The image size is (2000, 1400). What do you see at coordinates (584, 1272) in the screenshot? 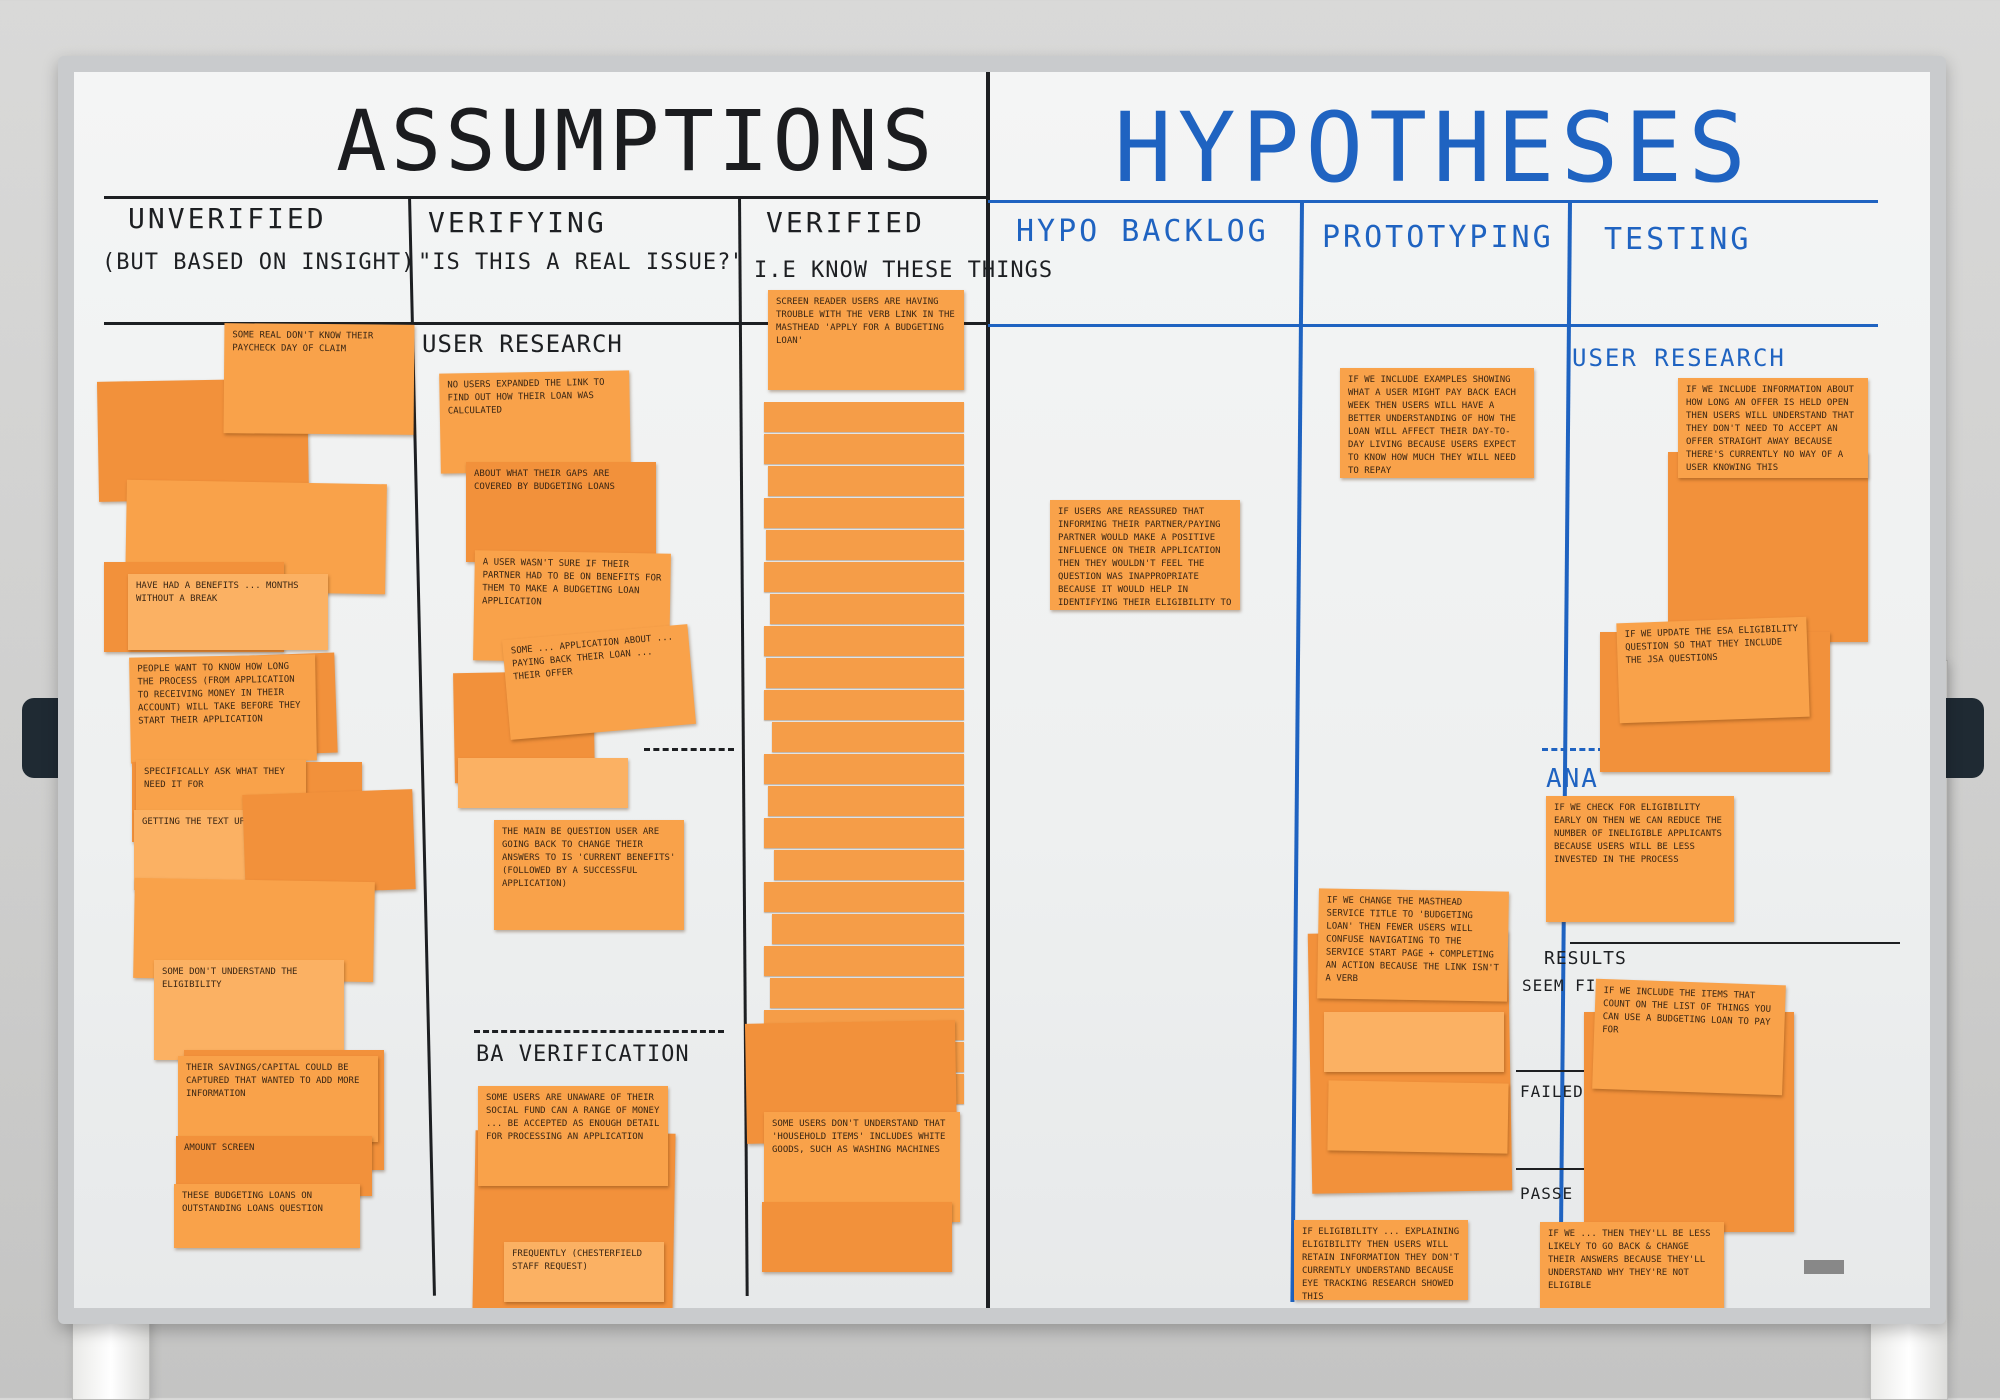
I see `sticky-note-verifying-8: FREQUENTLY (CHESTERFIELD STAFF REQUEST)` at bounding box center [584, 1272].